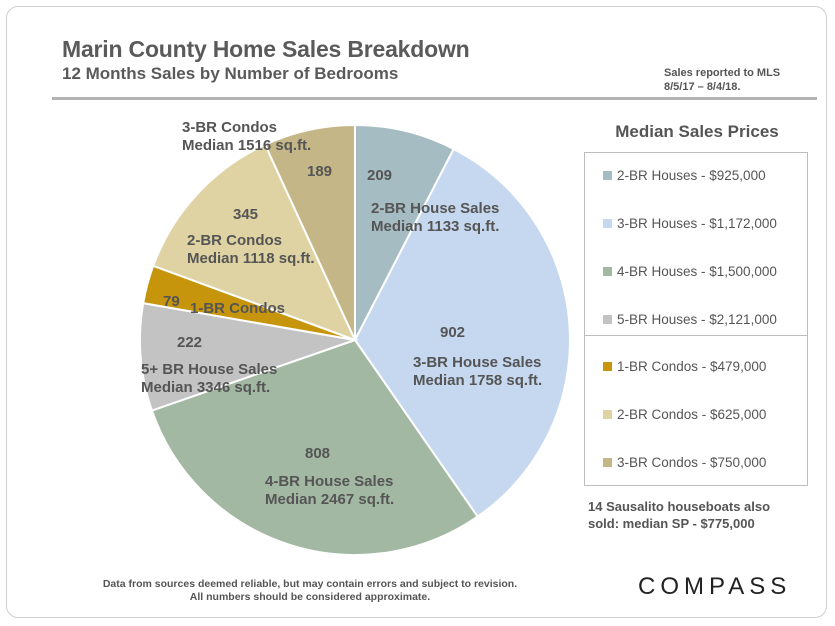 Image resolution: width=835 pixels, height=626 pixels. I want to click on houseboat-note-line1: 14 Sausalito houseboats also, so click(679, 506).